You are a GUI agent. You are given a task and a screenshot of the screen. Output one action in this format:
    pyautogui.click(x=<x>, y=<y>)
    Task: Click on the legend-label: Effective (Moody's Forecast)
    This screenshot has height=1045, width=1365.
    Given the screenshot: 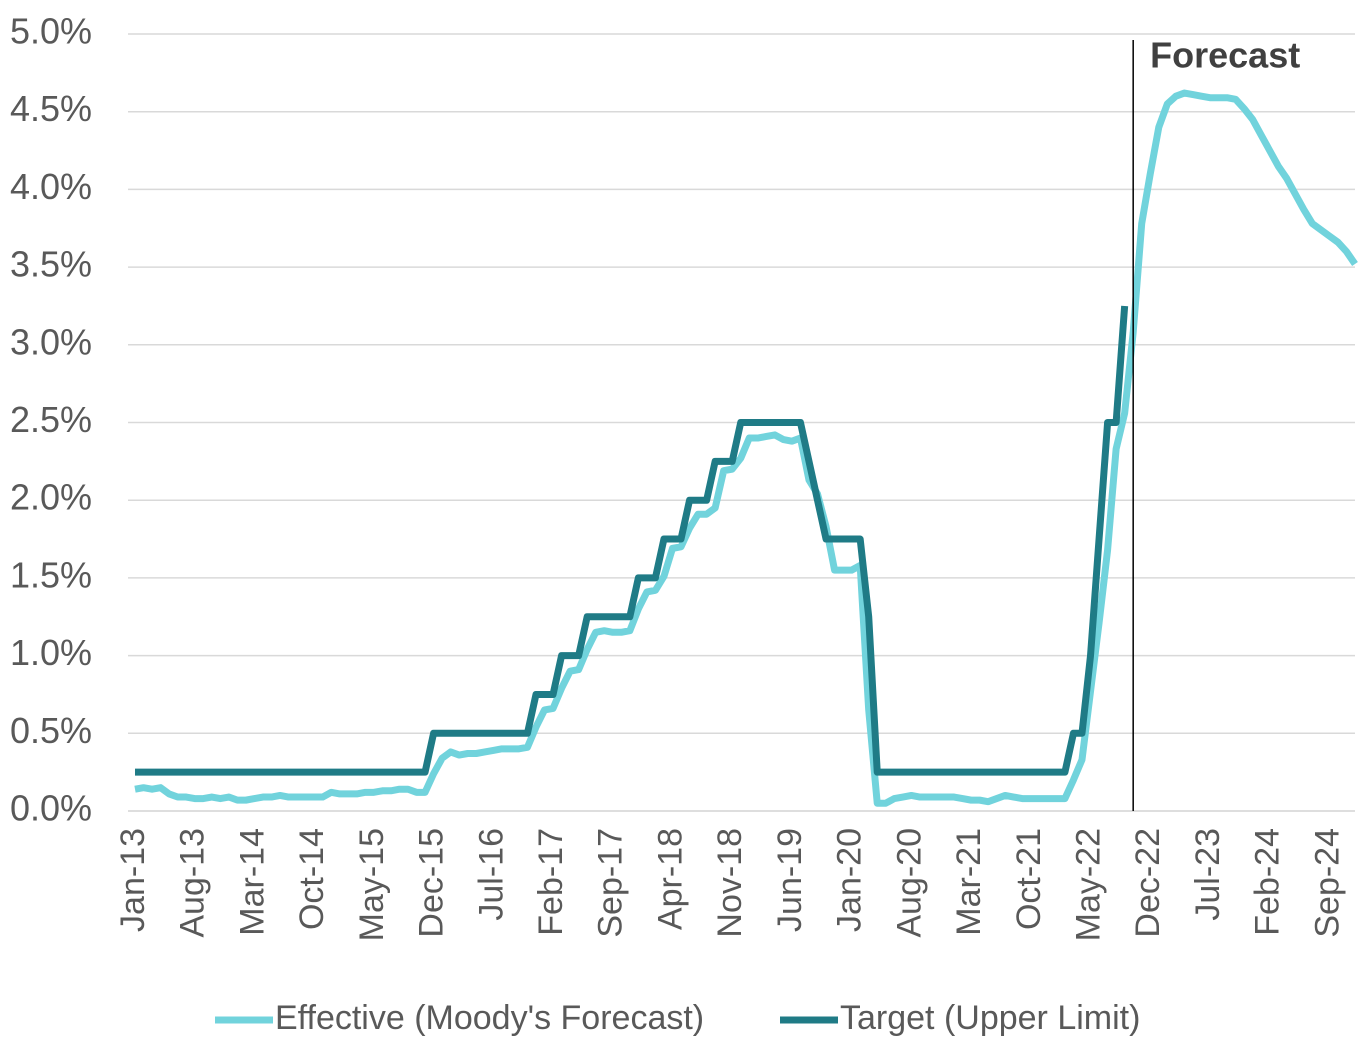 What is the action you would take?
    pyautogui.click(x=489, y=1018)
    